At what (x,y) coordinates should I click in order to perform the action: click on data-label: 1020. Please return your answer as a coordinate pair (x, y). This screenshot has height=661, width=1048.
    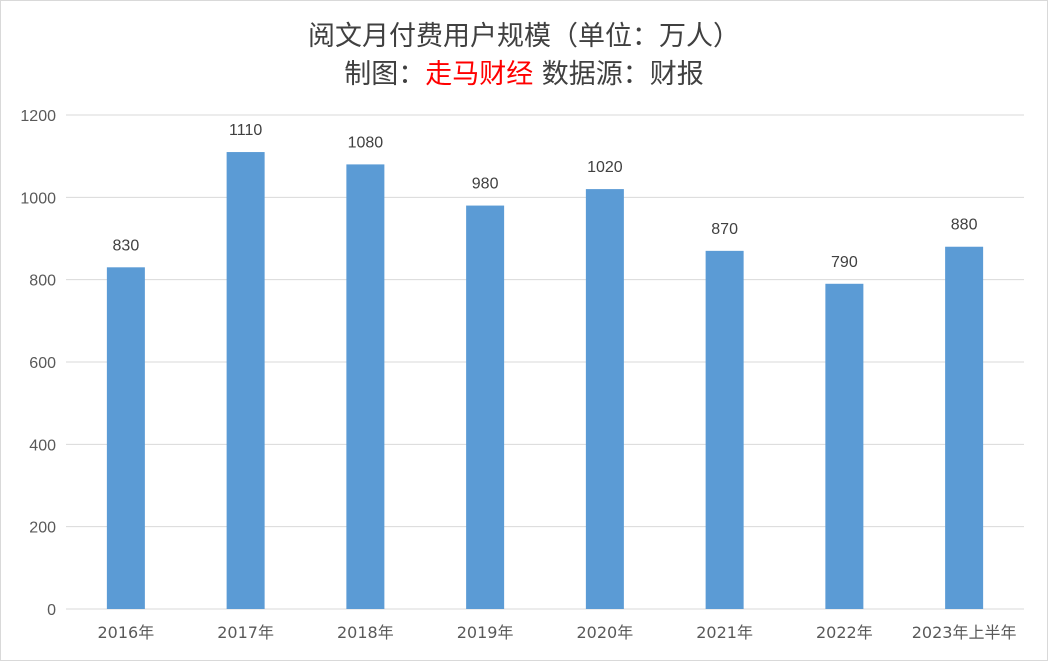
    Looking at the image, I should click on (605, 167).